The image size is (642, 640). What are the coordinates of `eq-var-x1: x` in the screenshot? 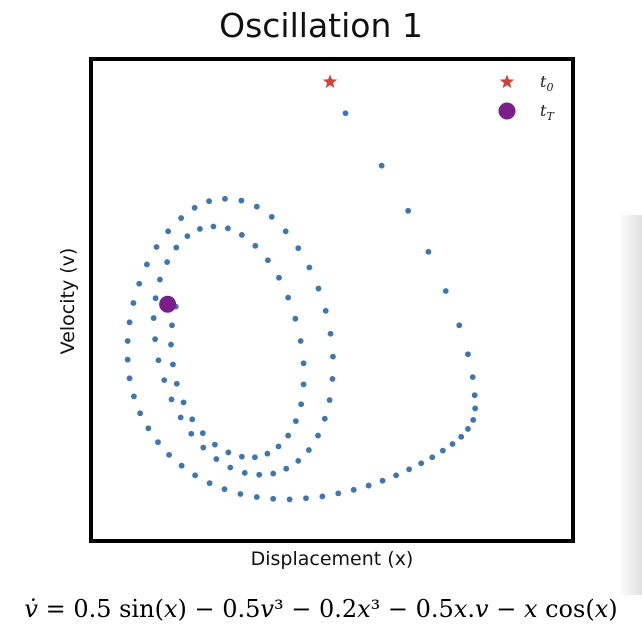 It's located at (170, 609).